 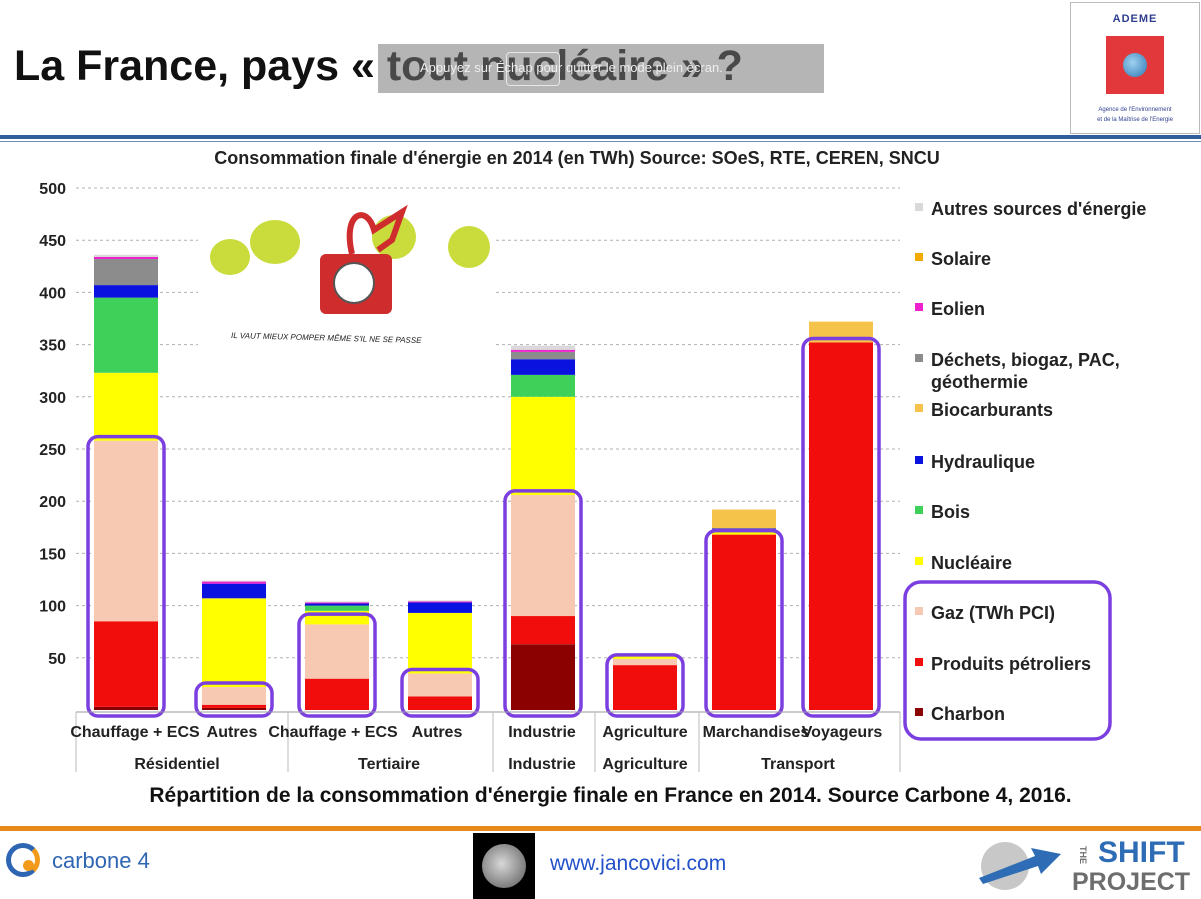 I want to click on legend-label-line: Charbon, so click(x=968, y=714).